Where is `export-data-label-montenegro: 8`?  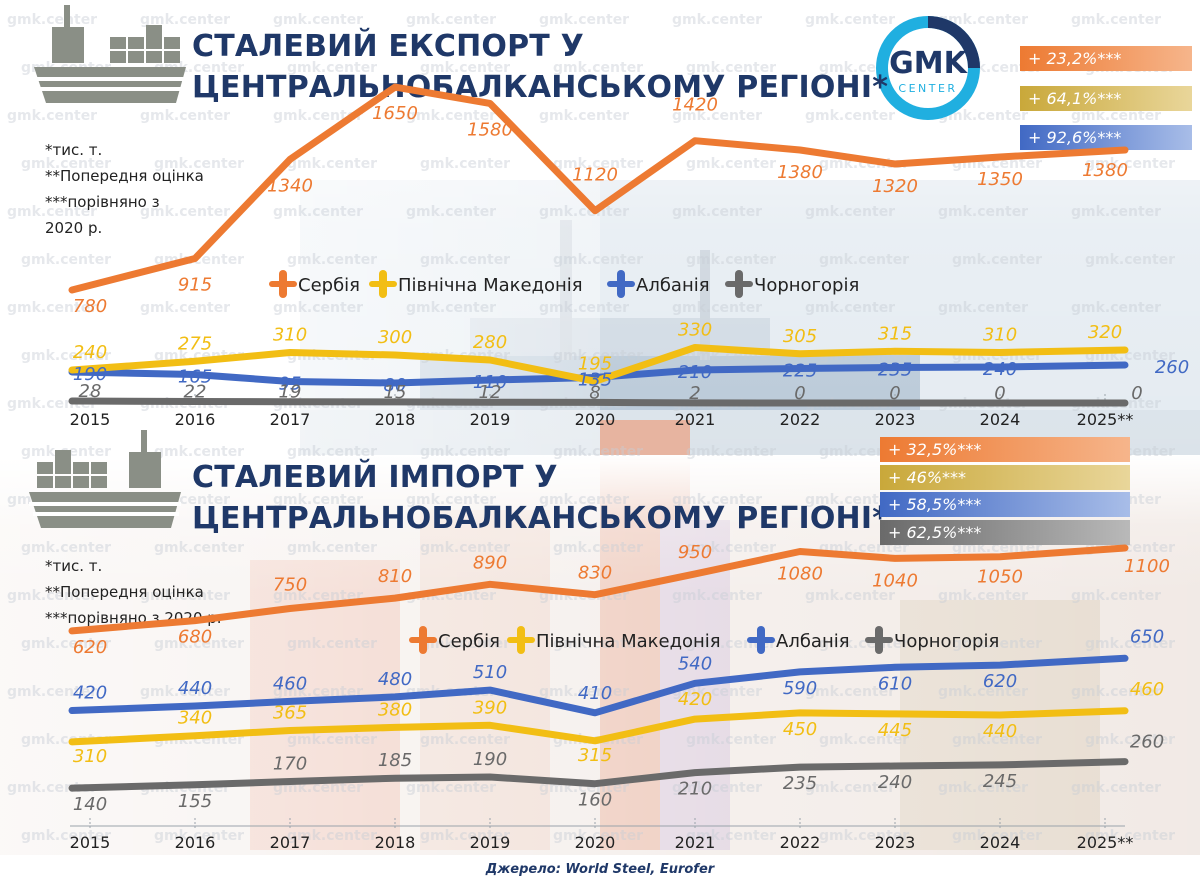
export-data-label-montenegro: 8 is located at coordinates (594, 392).